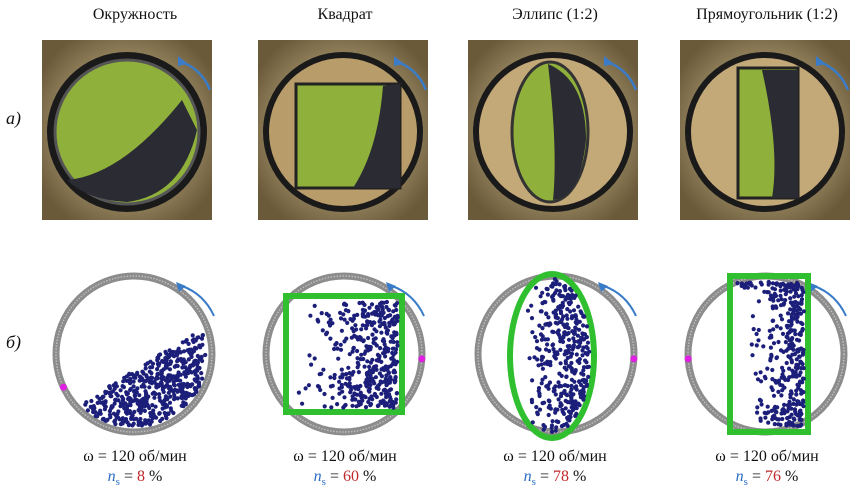 The height and width of the screenshot is (492, 858). I want to click on simulation-square, so click(344, 354).